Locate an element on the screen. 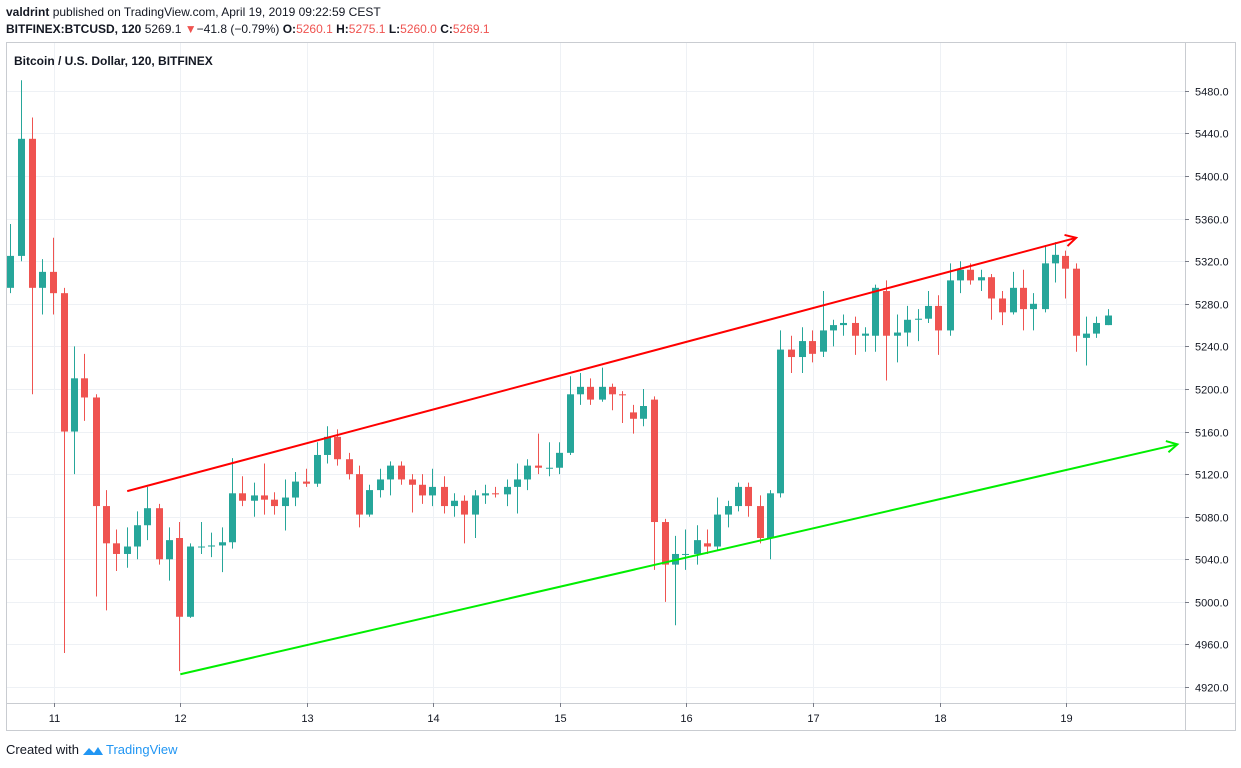 This screenshot has width=1241, height=768. support-arrowhead is located at coordinates (1172, 447).